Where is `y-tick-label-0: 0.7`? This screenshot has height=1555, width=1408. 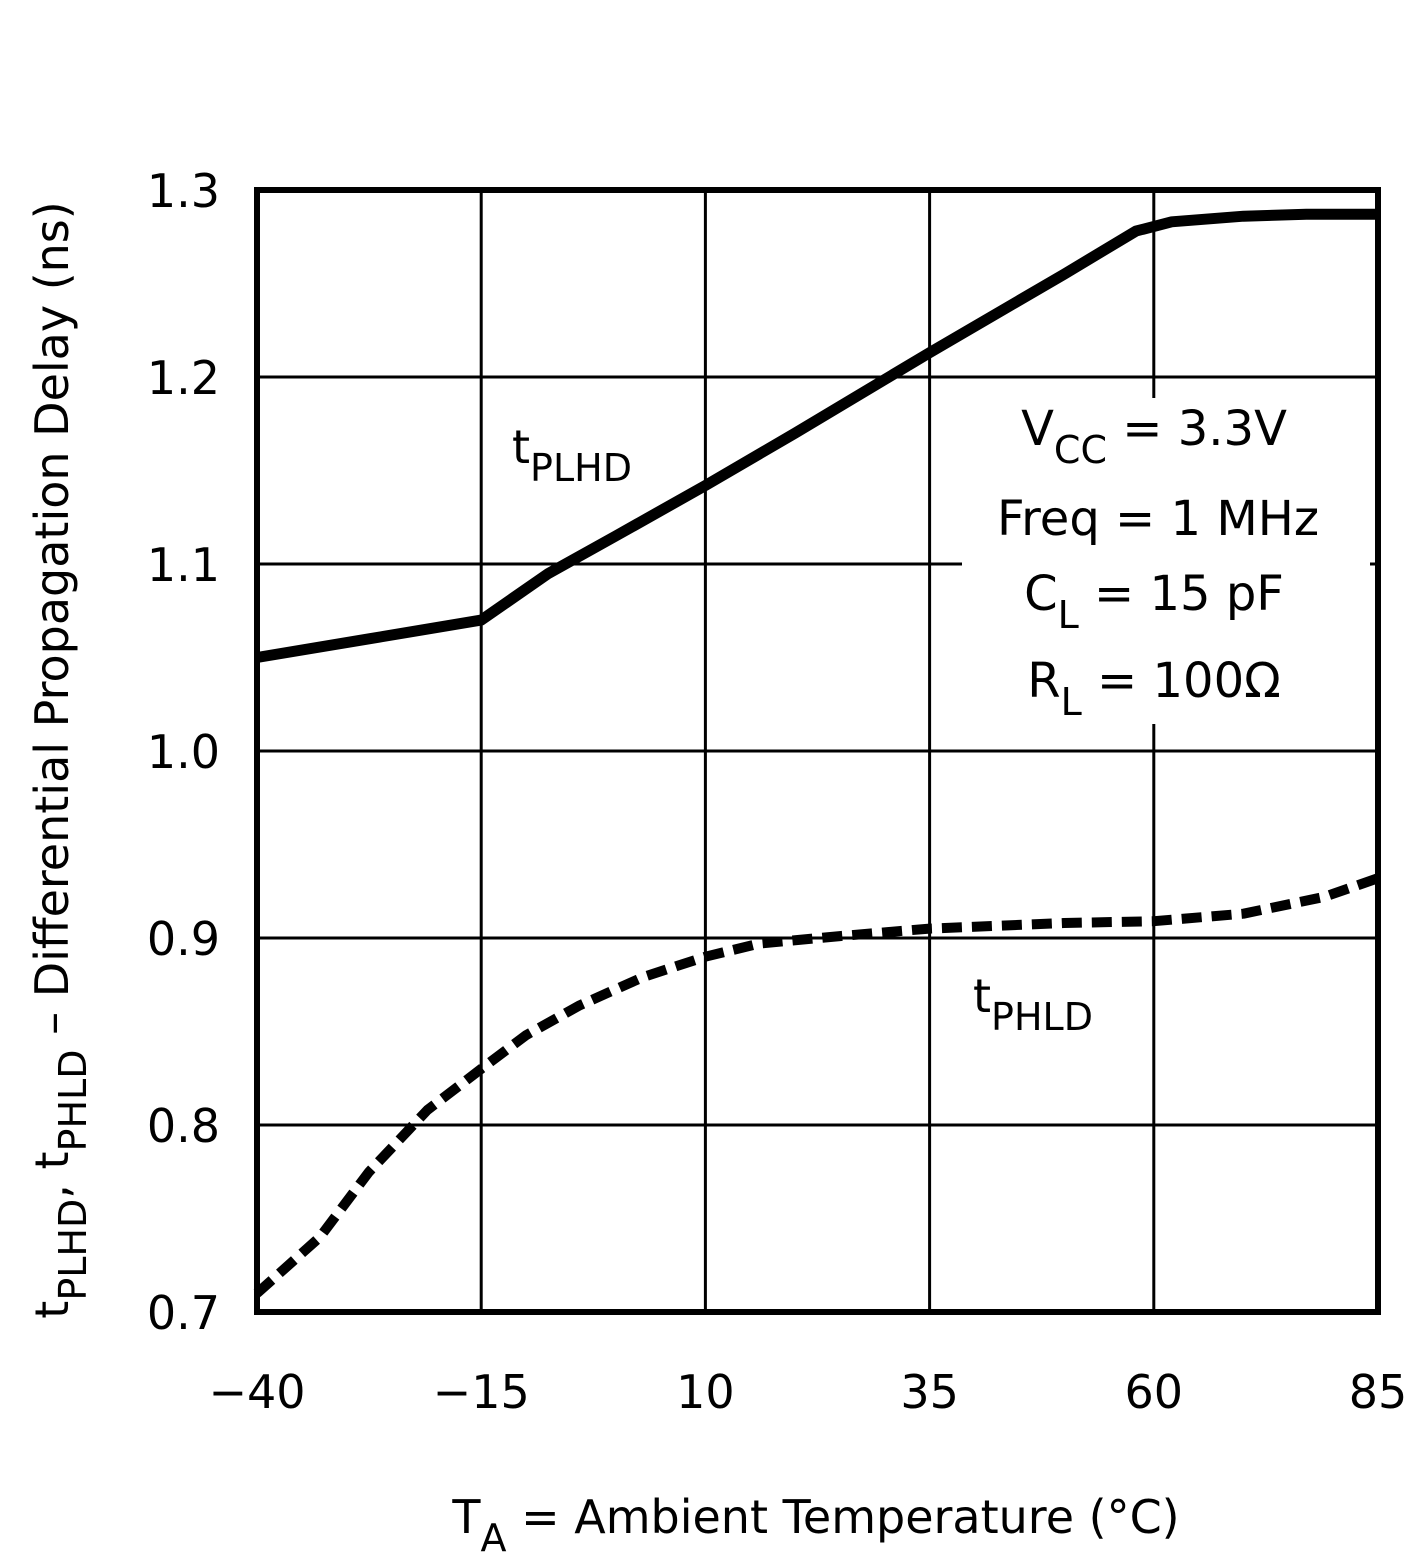
y-tick-label-0: 0.7 is located at coordinates (183, 1313).